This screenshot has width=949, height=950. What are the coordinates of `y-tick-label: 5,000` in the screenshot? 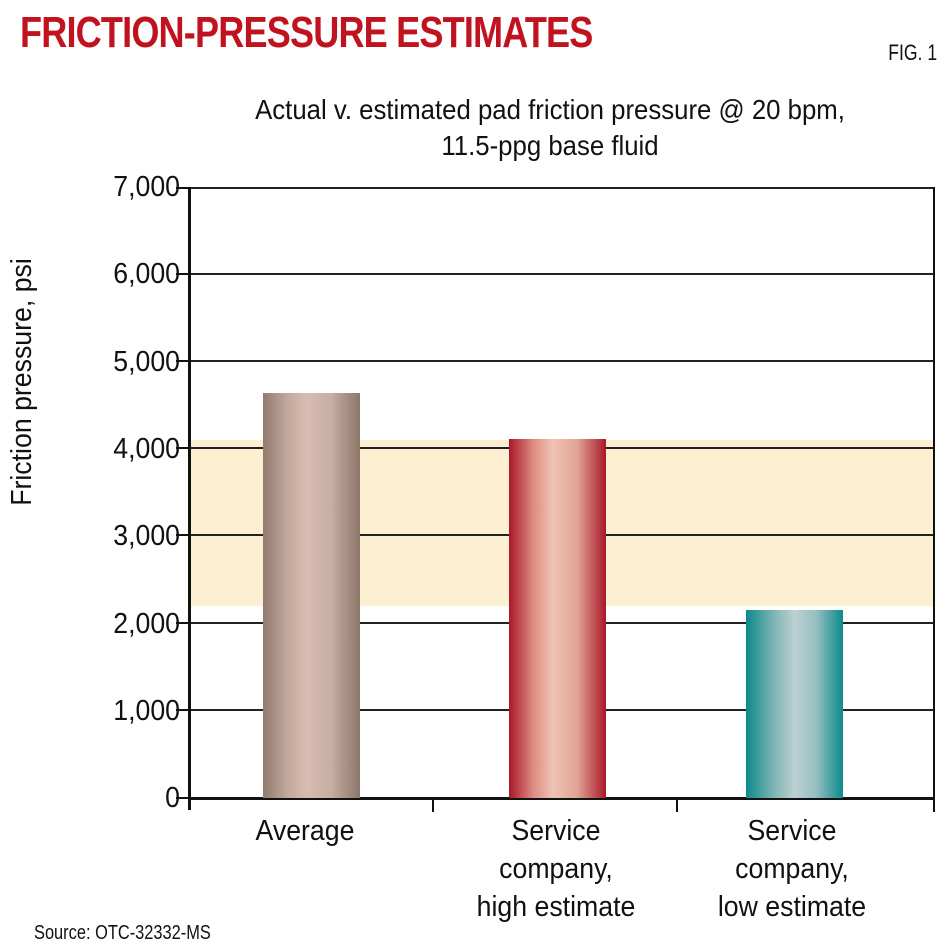 It's located at (146, 362).